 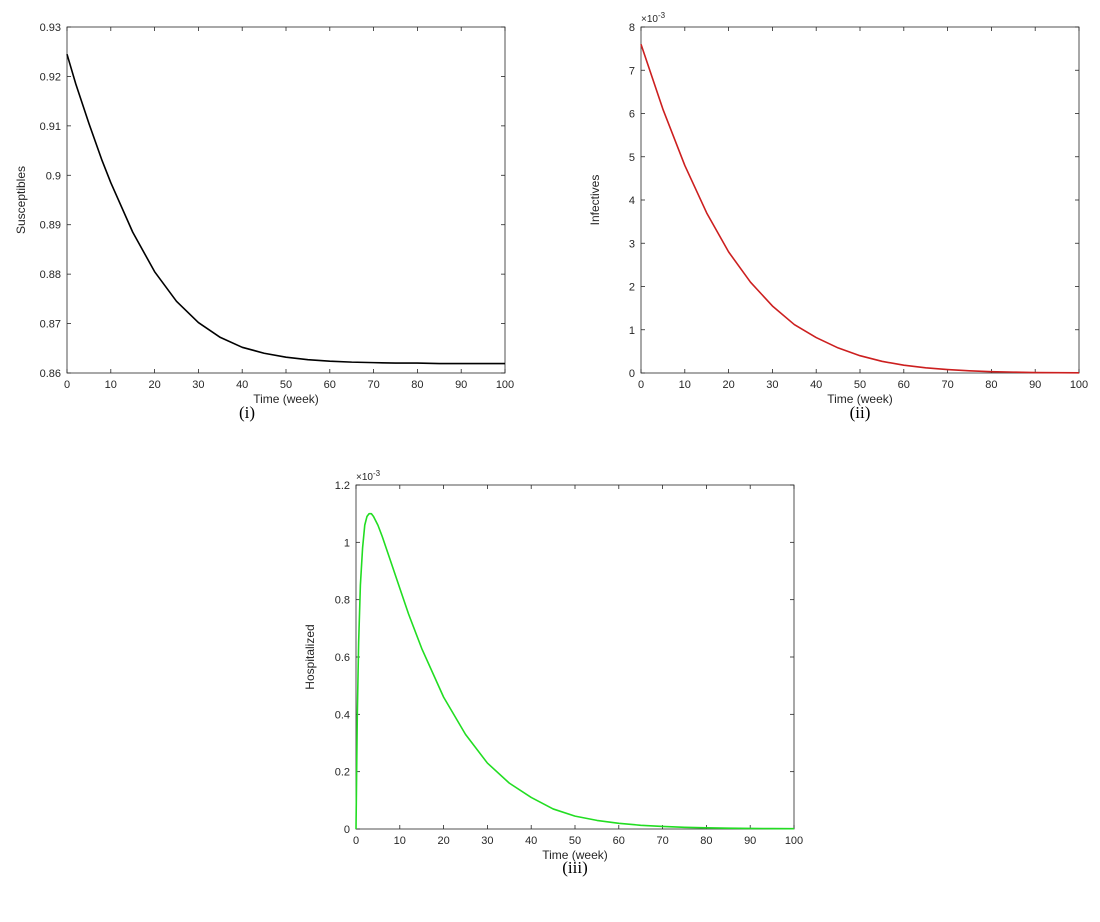 I want to click on y-tick-label: 0.6, so click(x=342, y=658).